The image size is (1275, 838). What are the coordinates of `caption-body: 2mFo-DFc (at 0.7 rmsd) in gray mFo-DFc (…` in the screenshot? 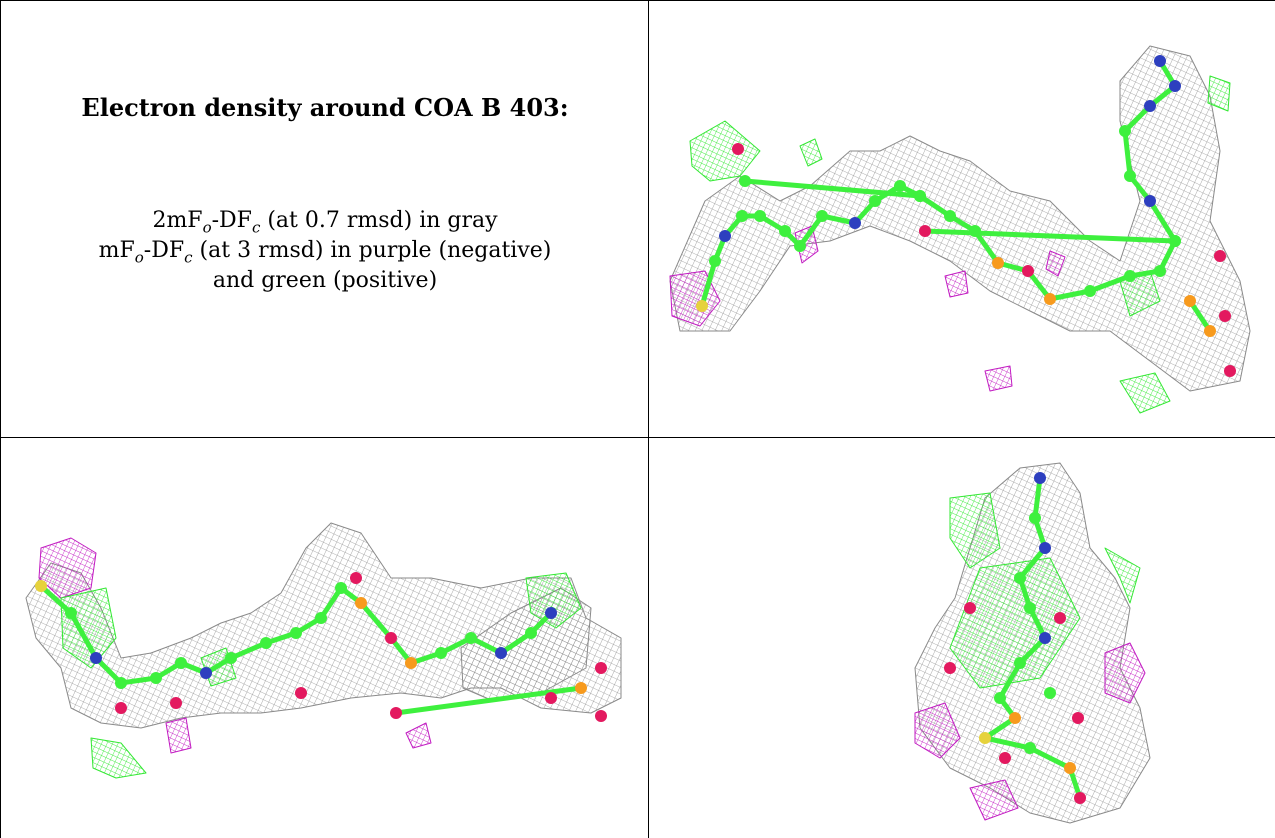 It's located at (324, 251).